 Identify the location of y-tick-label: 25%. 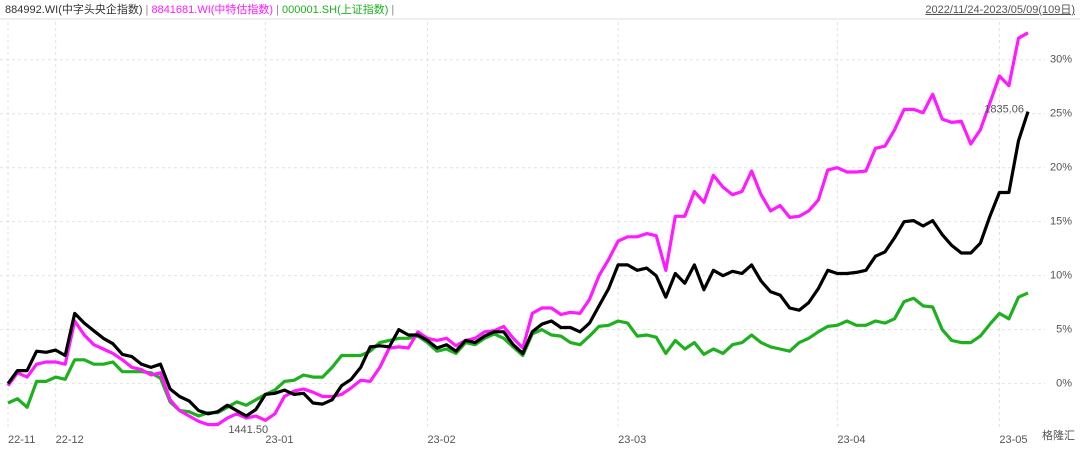
(1061, 114).